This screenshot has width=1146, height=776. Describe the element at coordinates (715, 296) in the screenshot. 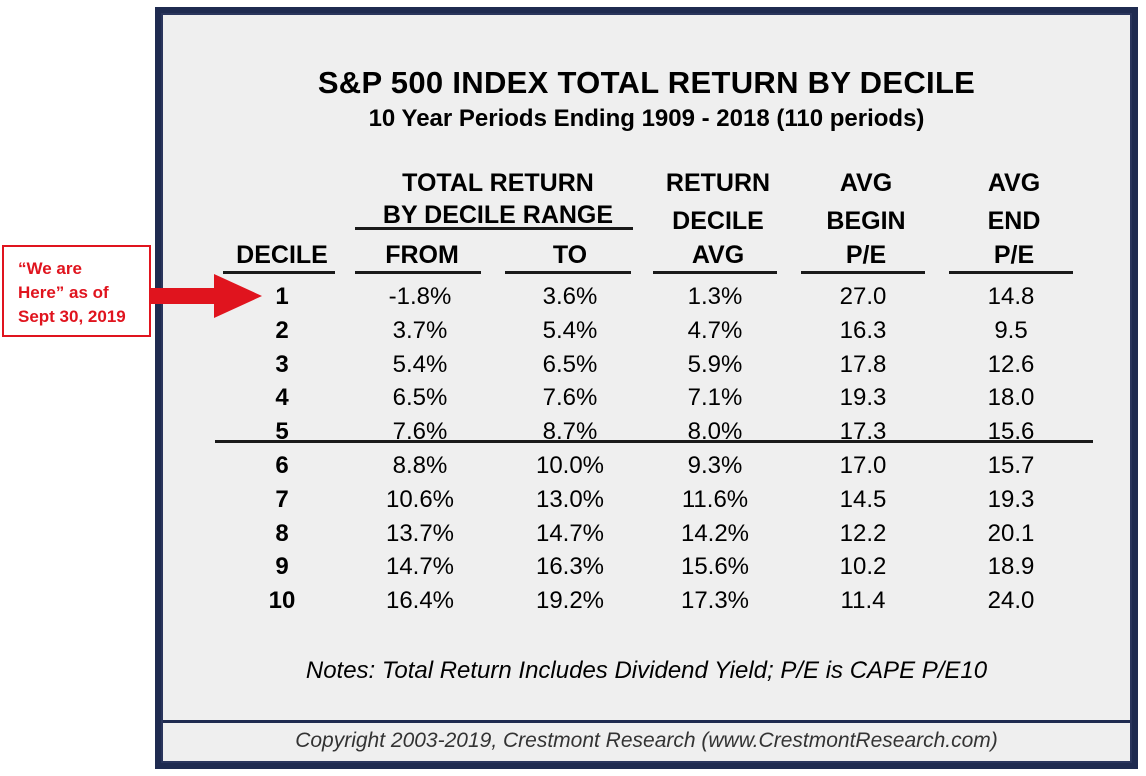

I see `cell-decile-avg: 1.3%` at that location.